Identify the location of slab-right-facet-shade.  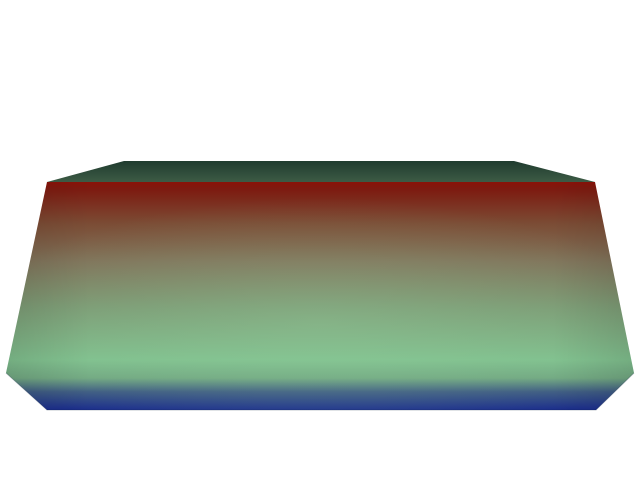
(593, 296).